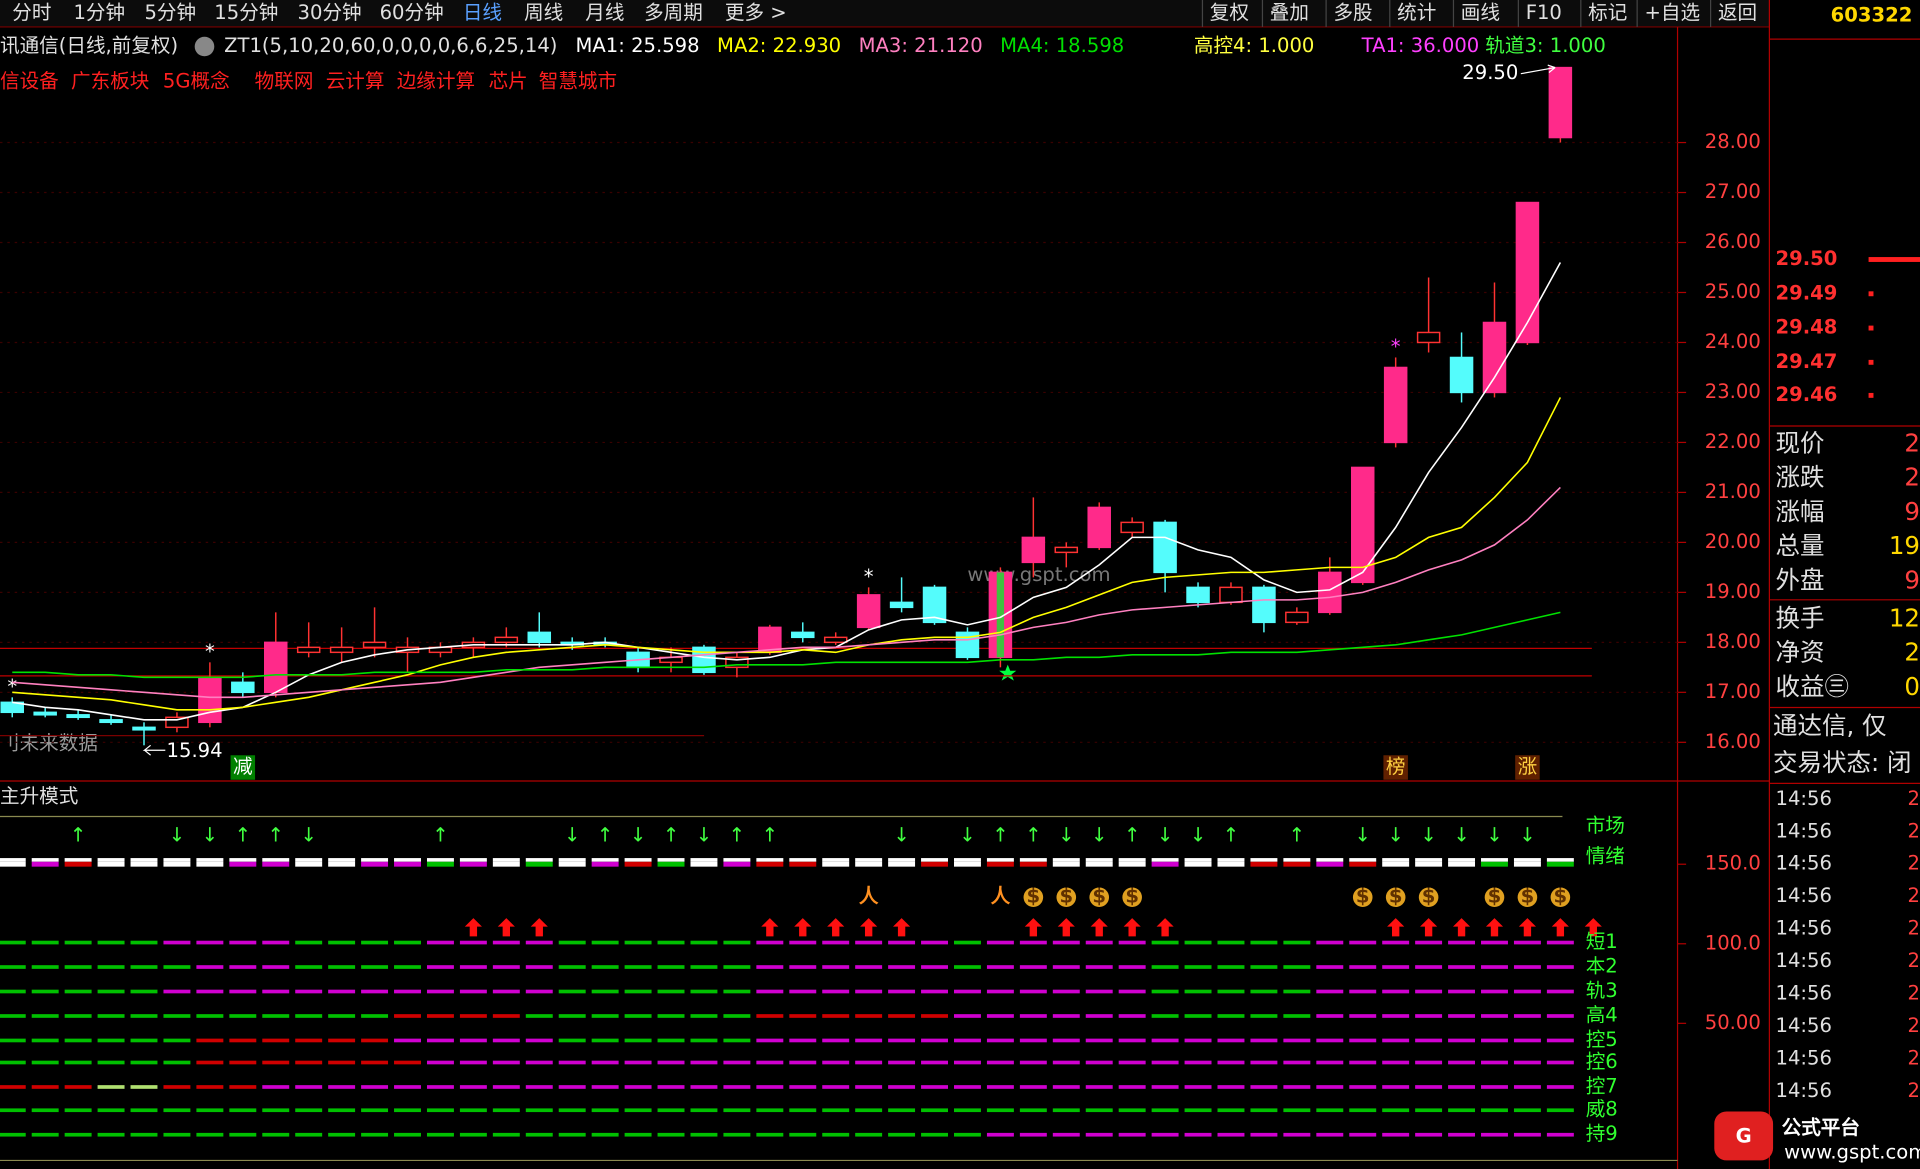  What do you see at coordinates (1602, 1085) in the screenshot?
I see `row-label: 控7` at bounding box center [1602, 1085].